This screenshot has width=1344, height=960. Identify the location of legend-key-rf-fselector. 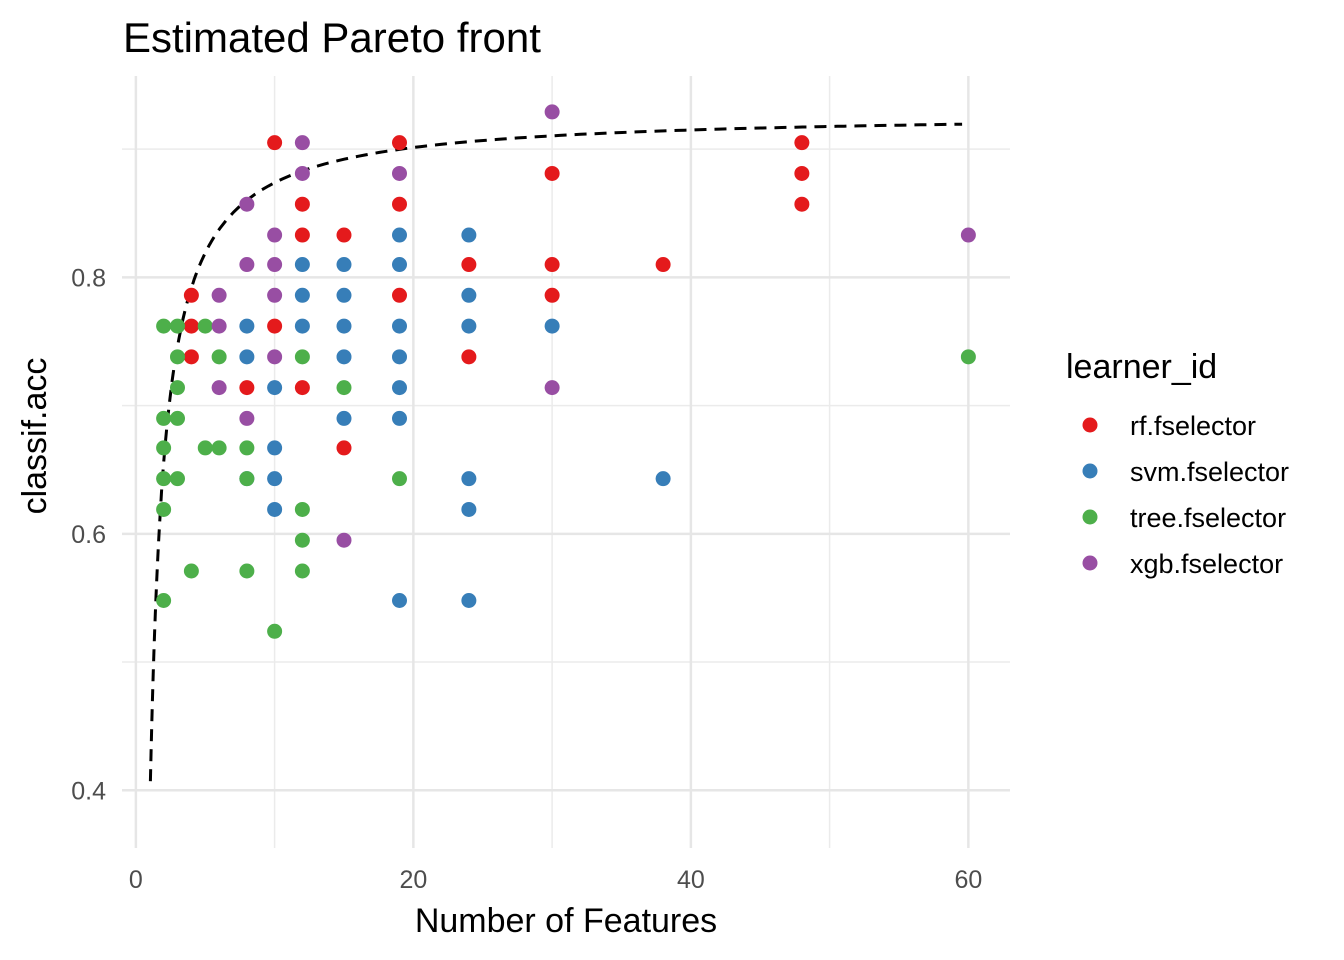
(1090, 425).